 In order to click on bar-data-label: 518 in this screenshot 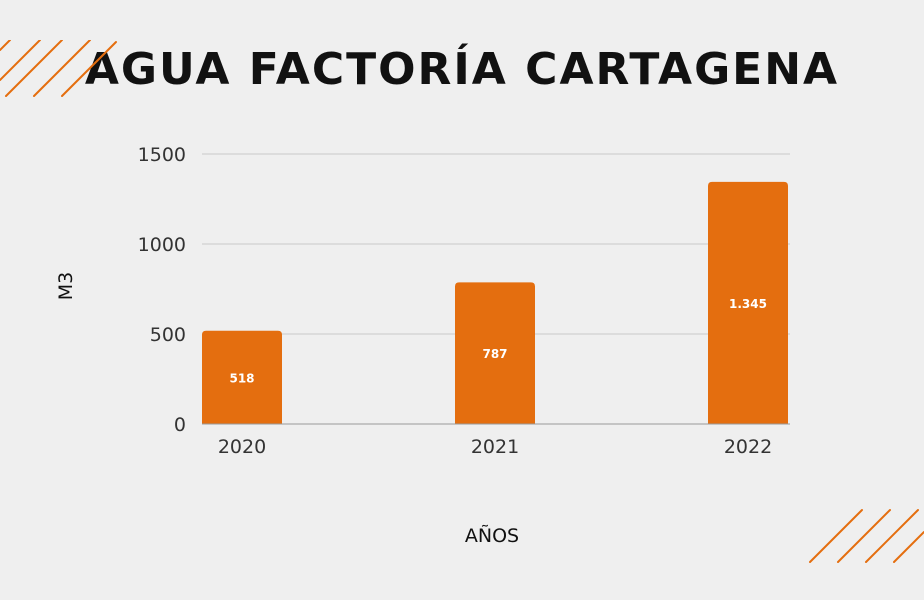, I will do `click(241, 378)`.